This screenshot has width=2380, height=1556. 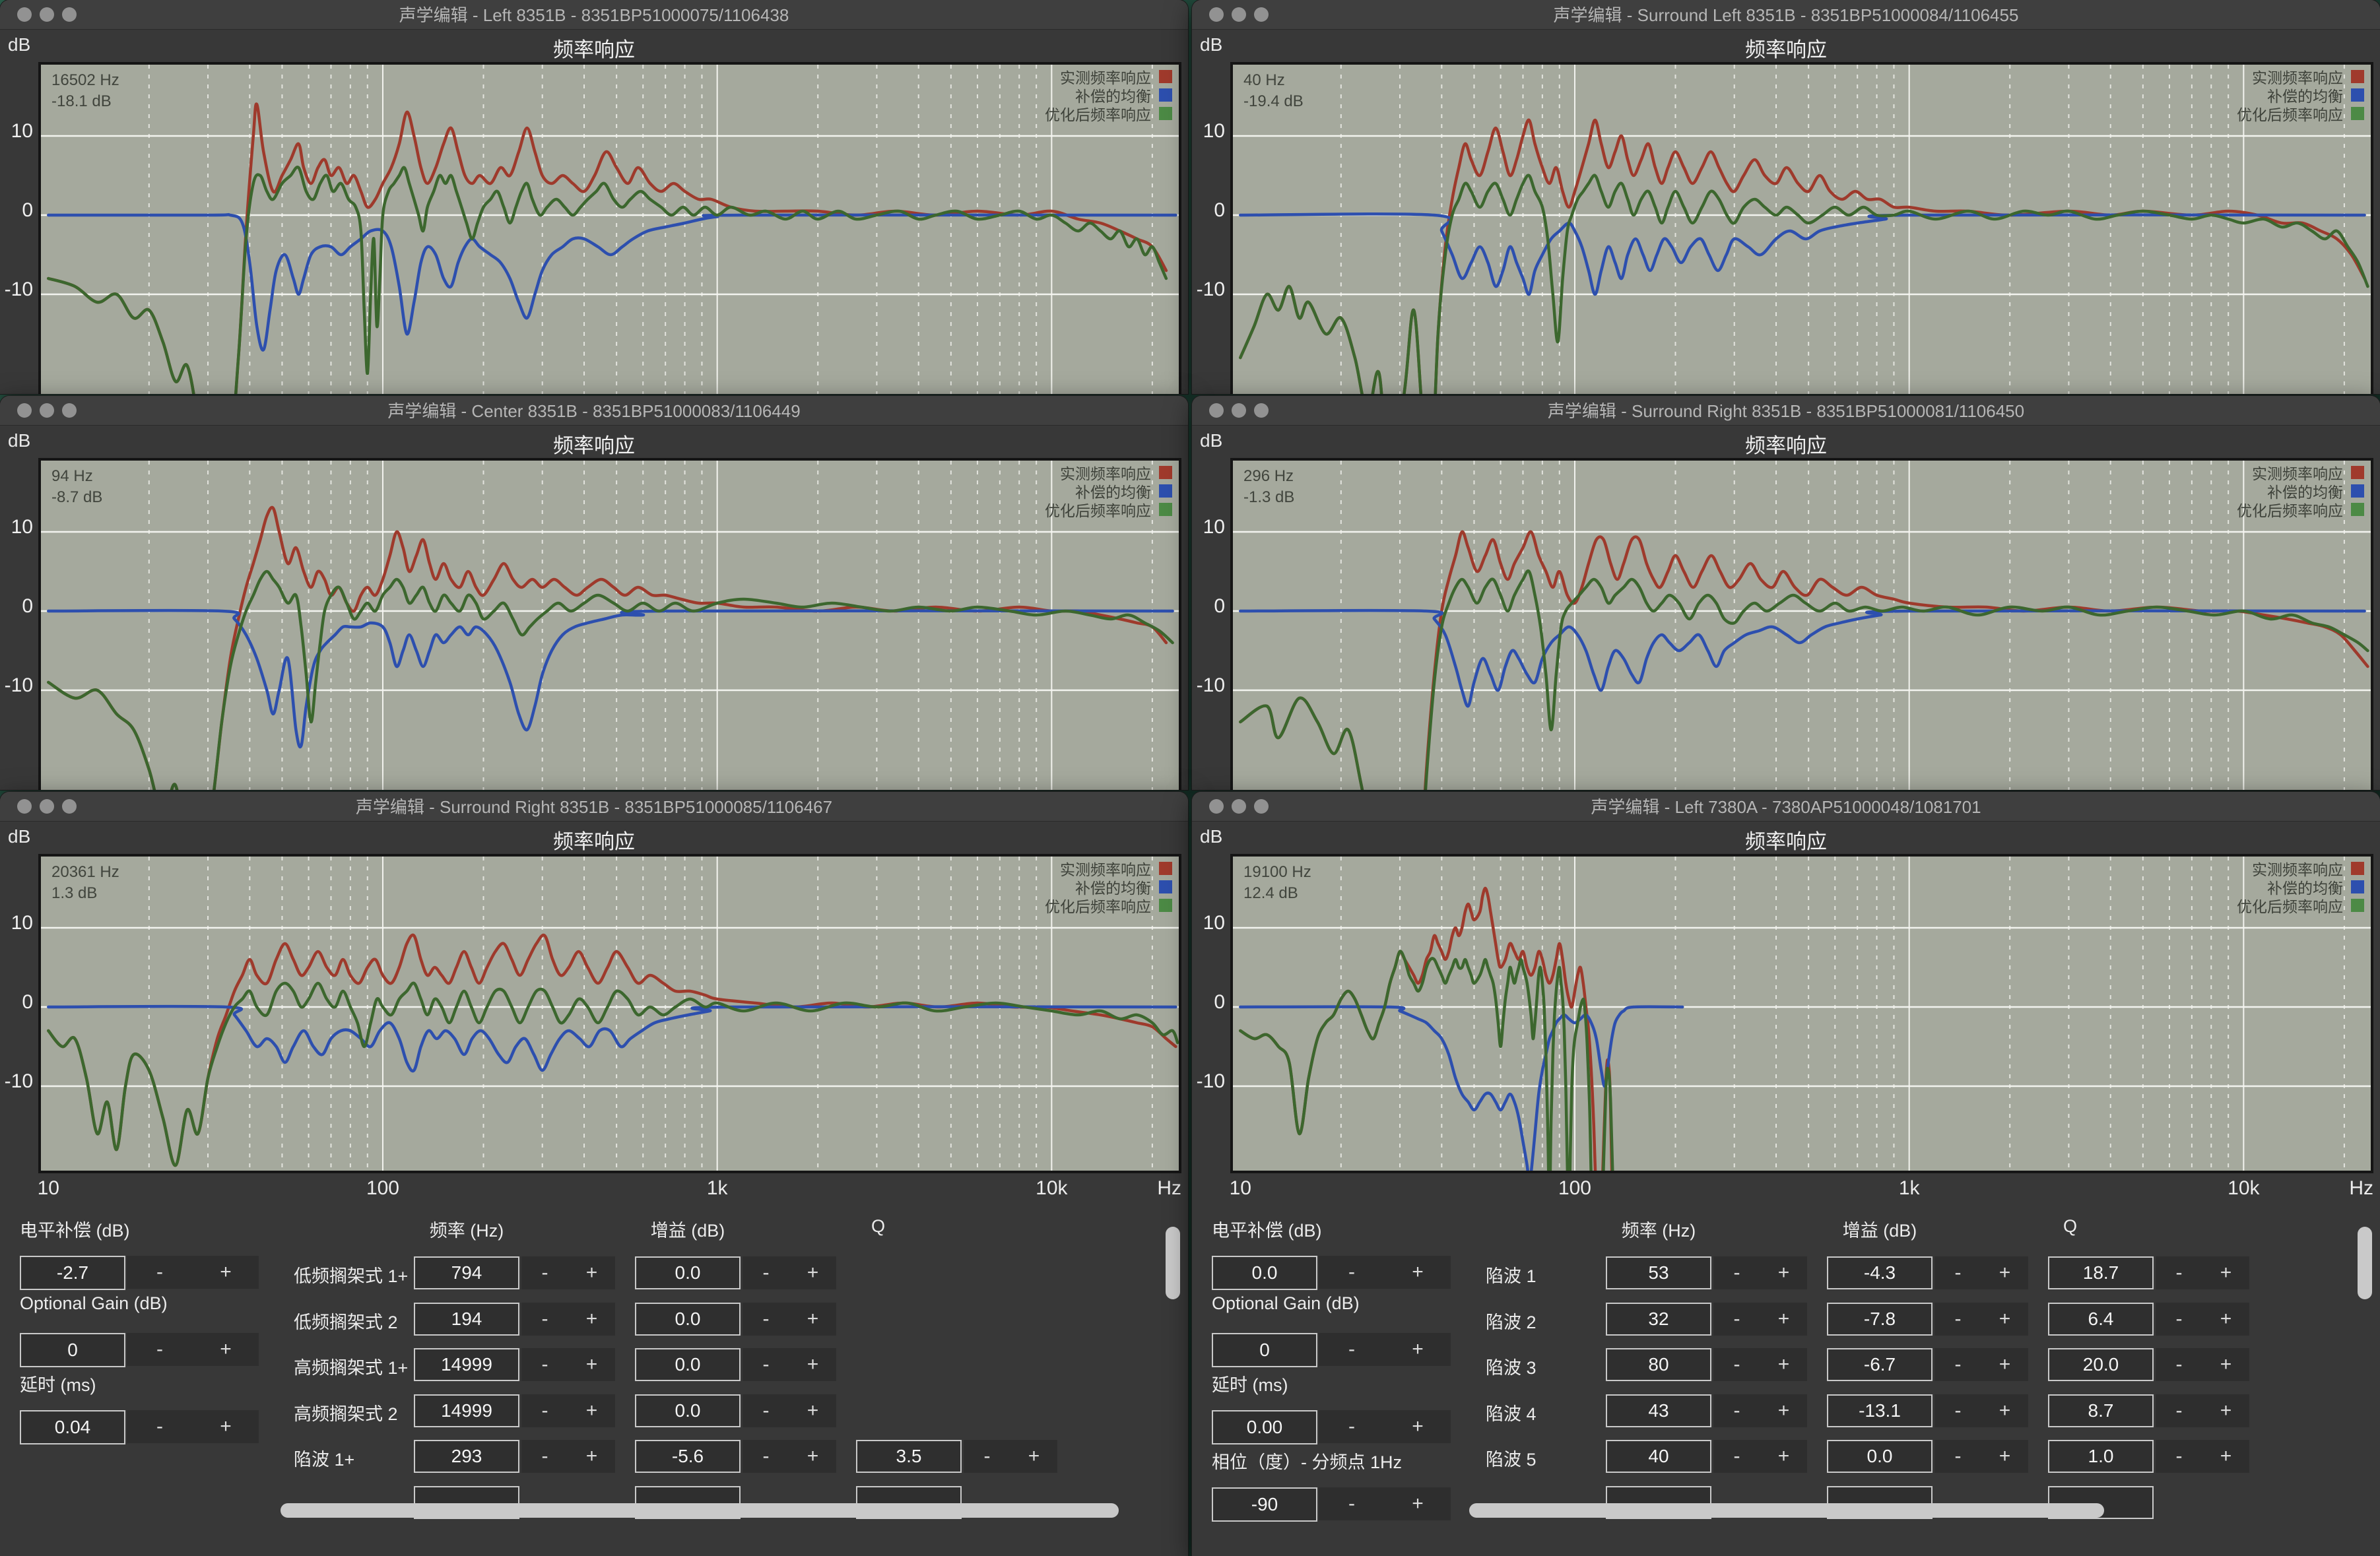 What do you see at coordinates (72, 1273) in the screenshot?
I see `level-group-input: -2.7` at bounding box center [72, 1273].